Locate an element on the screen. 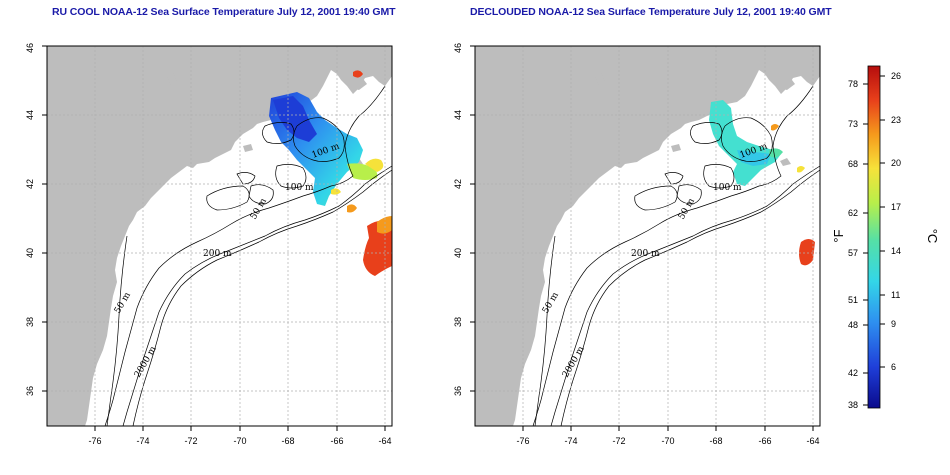  right-contour-label-100m-b: 100 m is located at coordinates (727, 188).